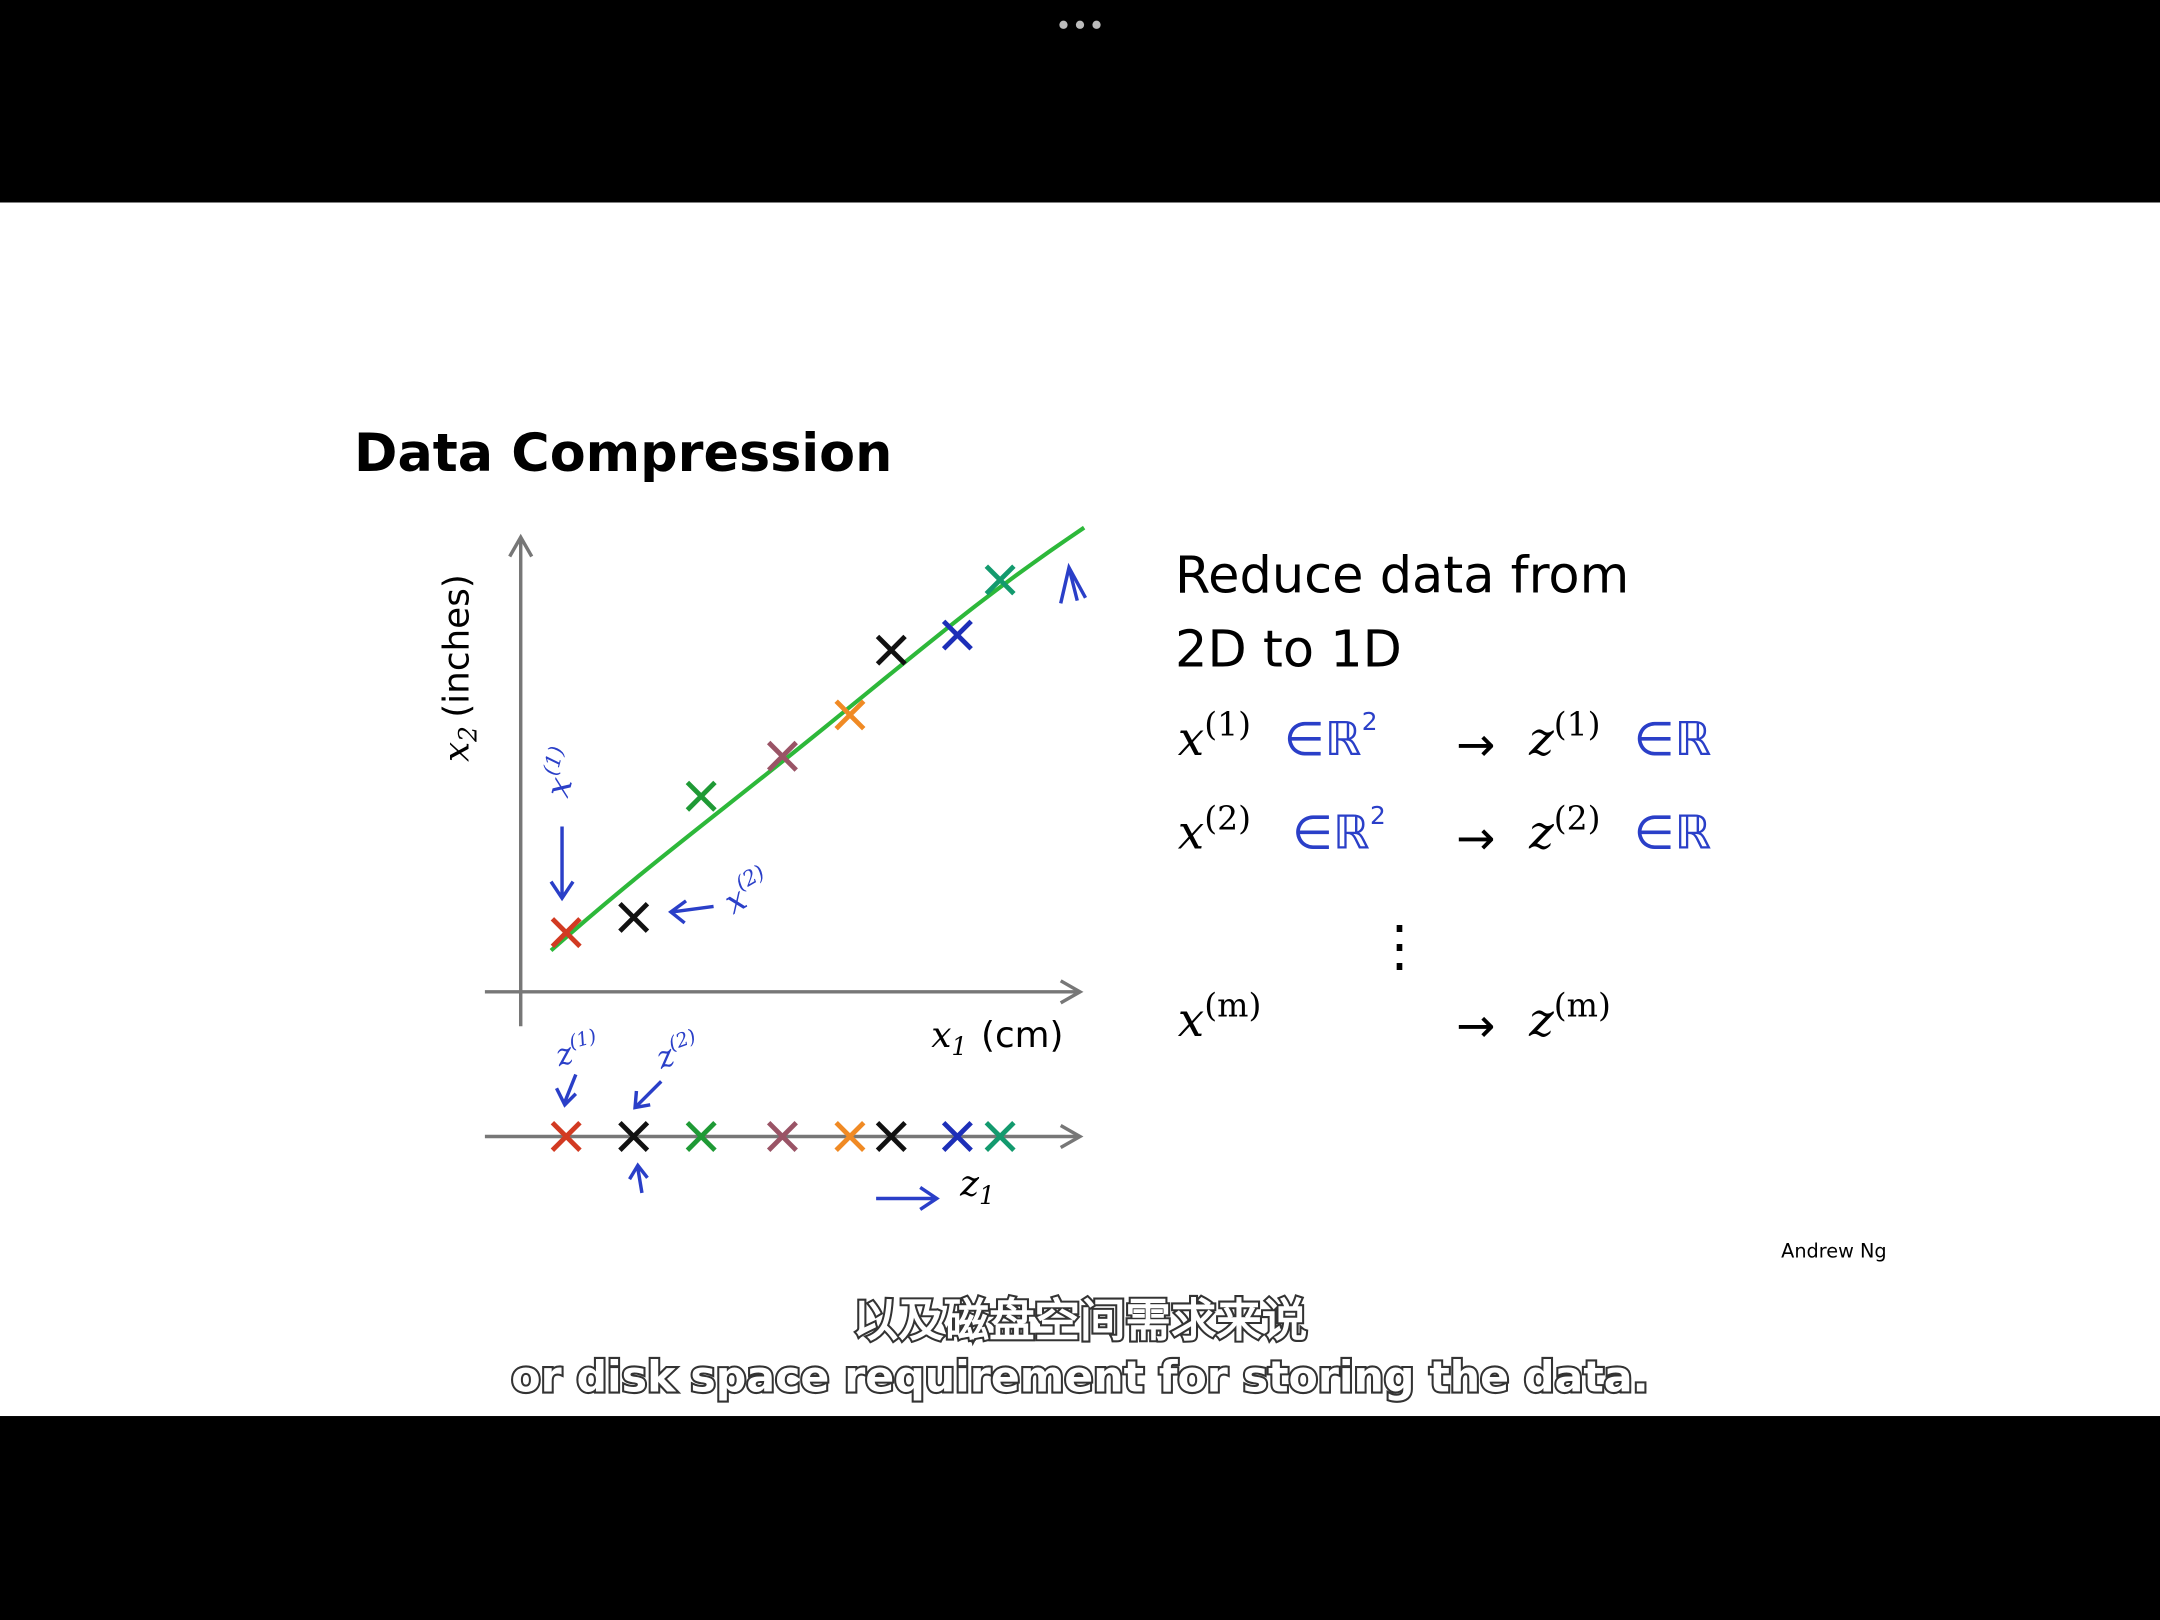 This screenshot has height=1620, width=2160. I want to click on x-axis-label: x1 (cm), so click(997, 1038).